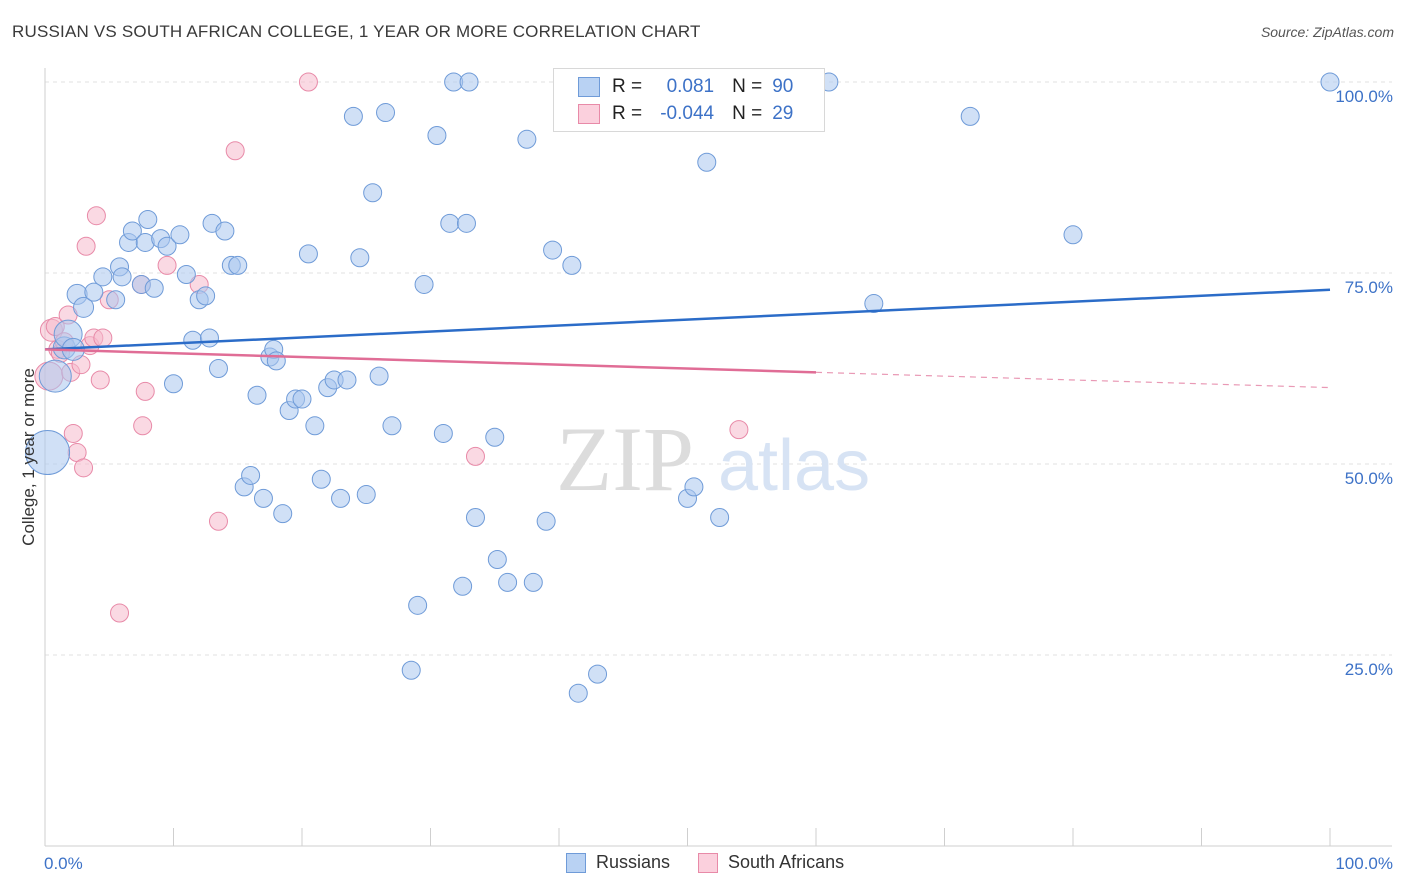 This screenshot has width=1406, height=892. What do you see at coordinates (63, 863) in the screenshot?
I see `x-tick-label: 0.0%` at bounding box center [63, 863].